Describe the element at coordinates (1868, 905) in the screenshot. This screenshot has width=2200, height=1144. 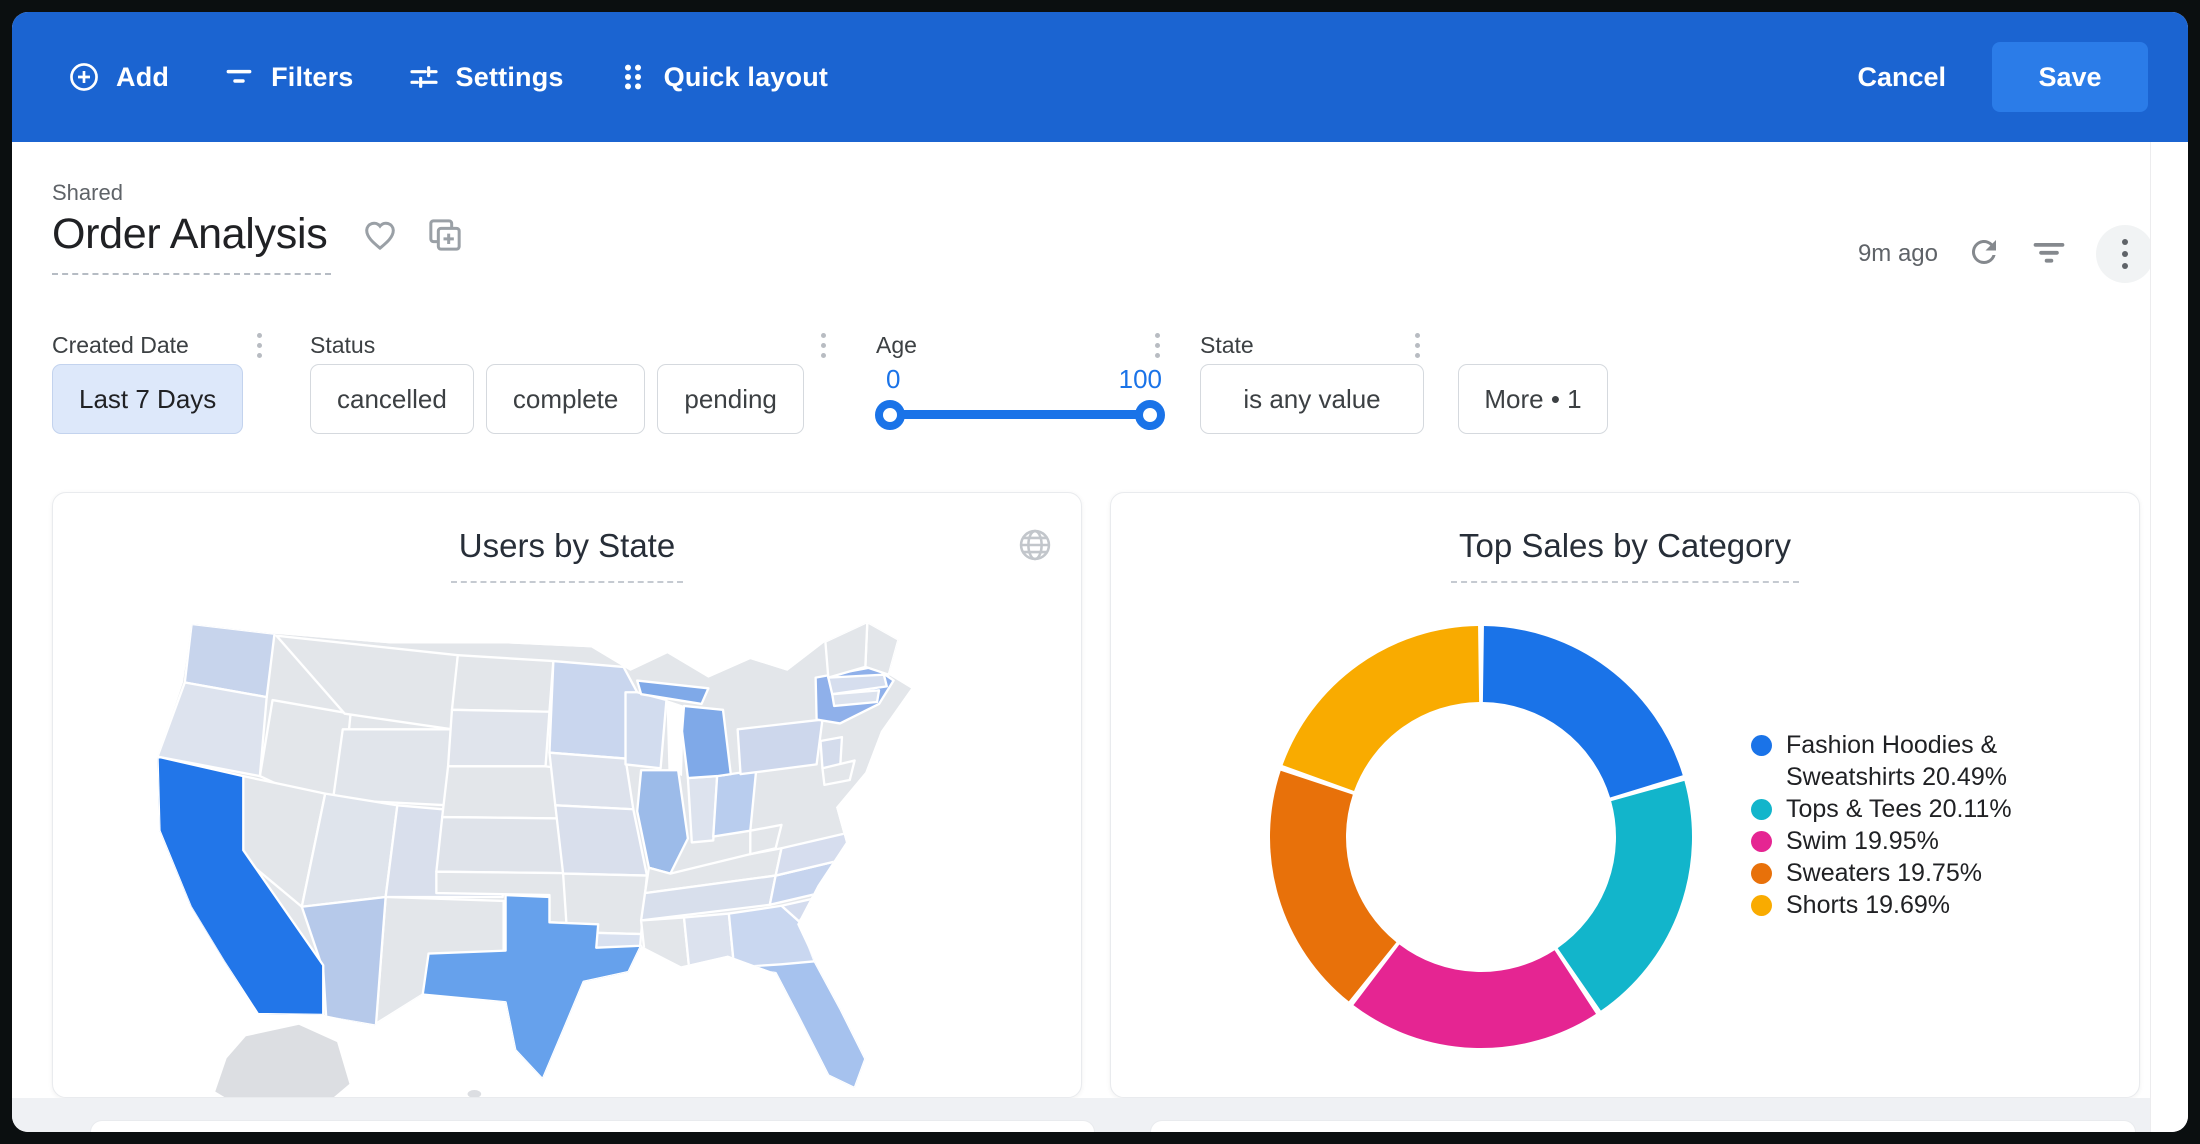
I see `legend-label: Shorts 19.69%` at that location.